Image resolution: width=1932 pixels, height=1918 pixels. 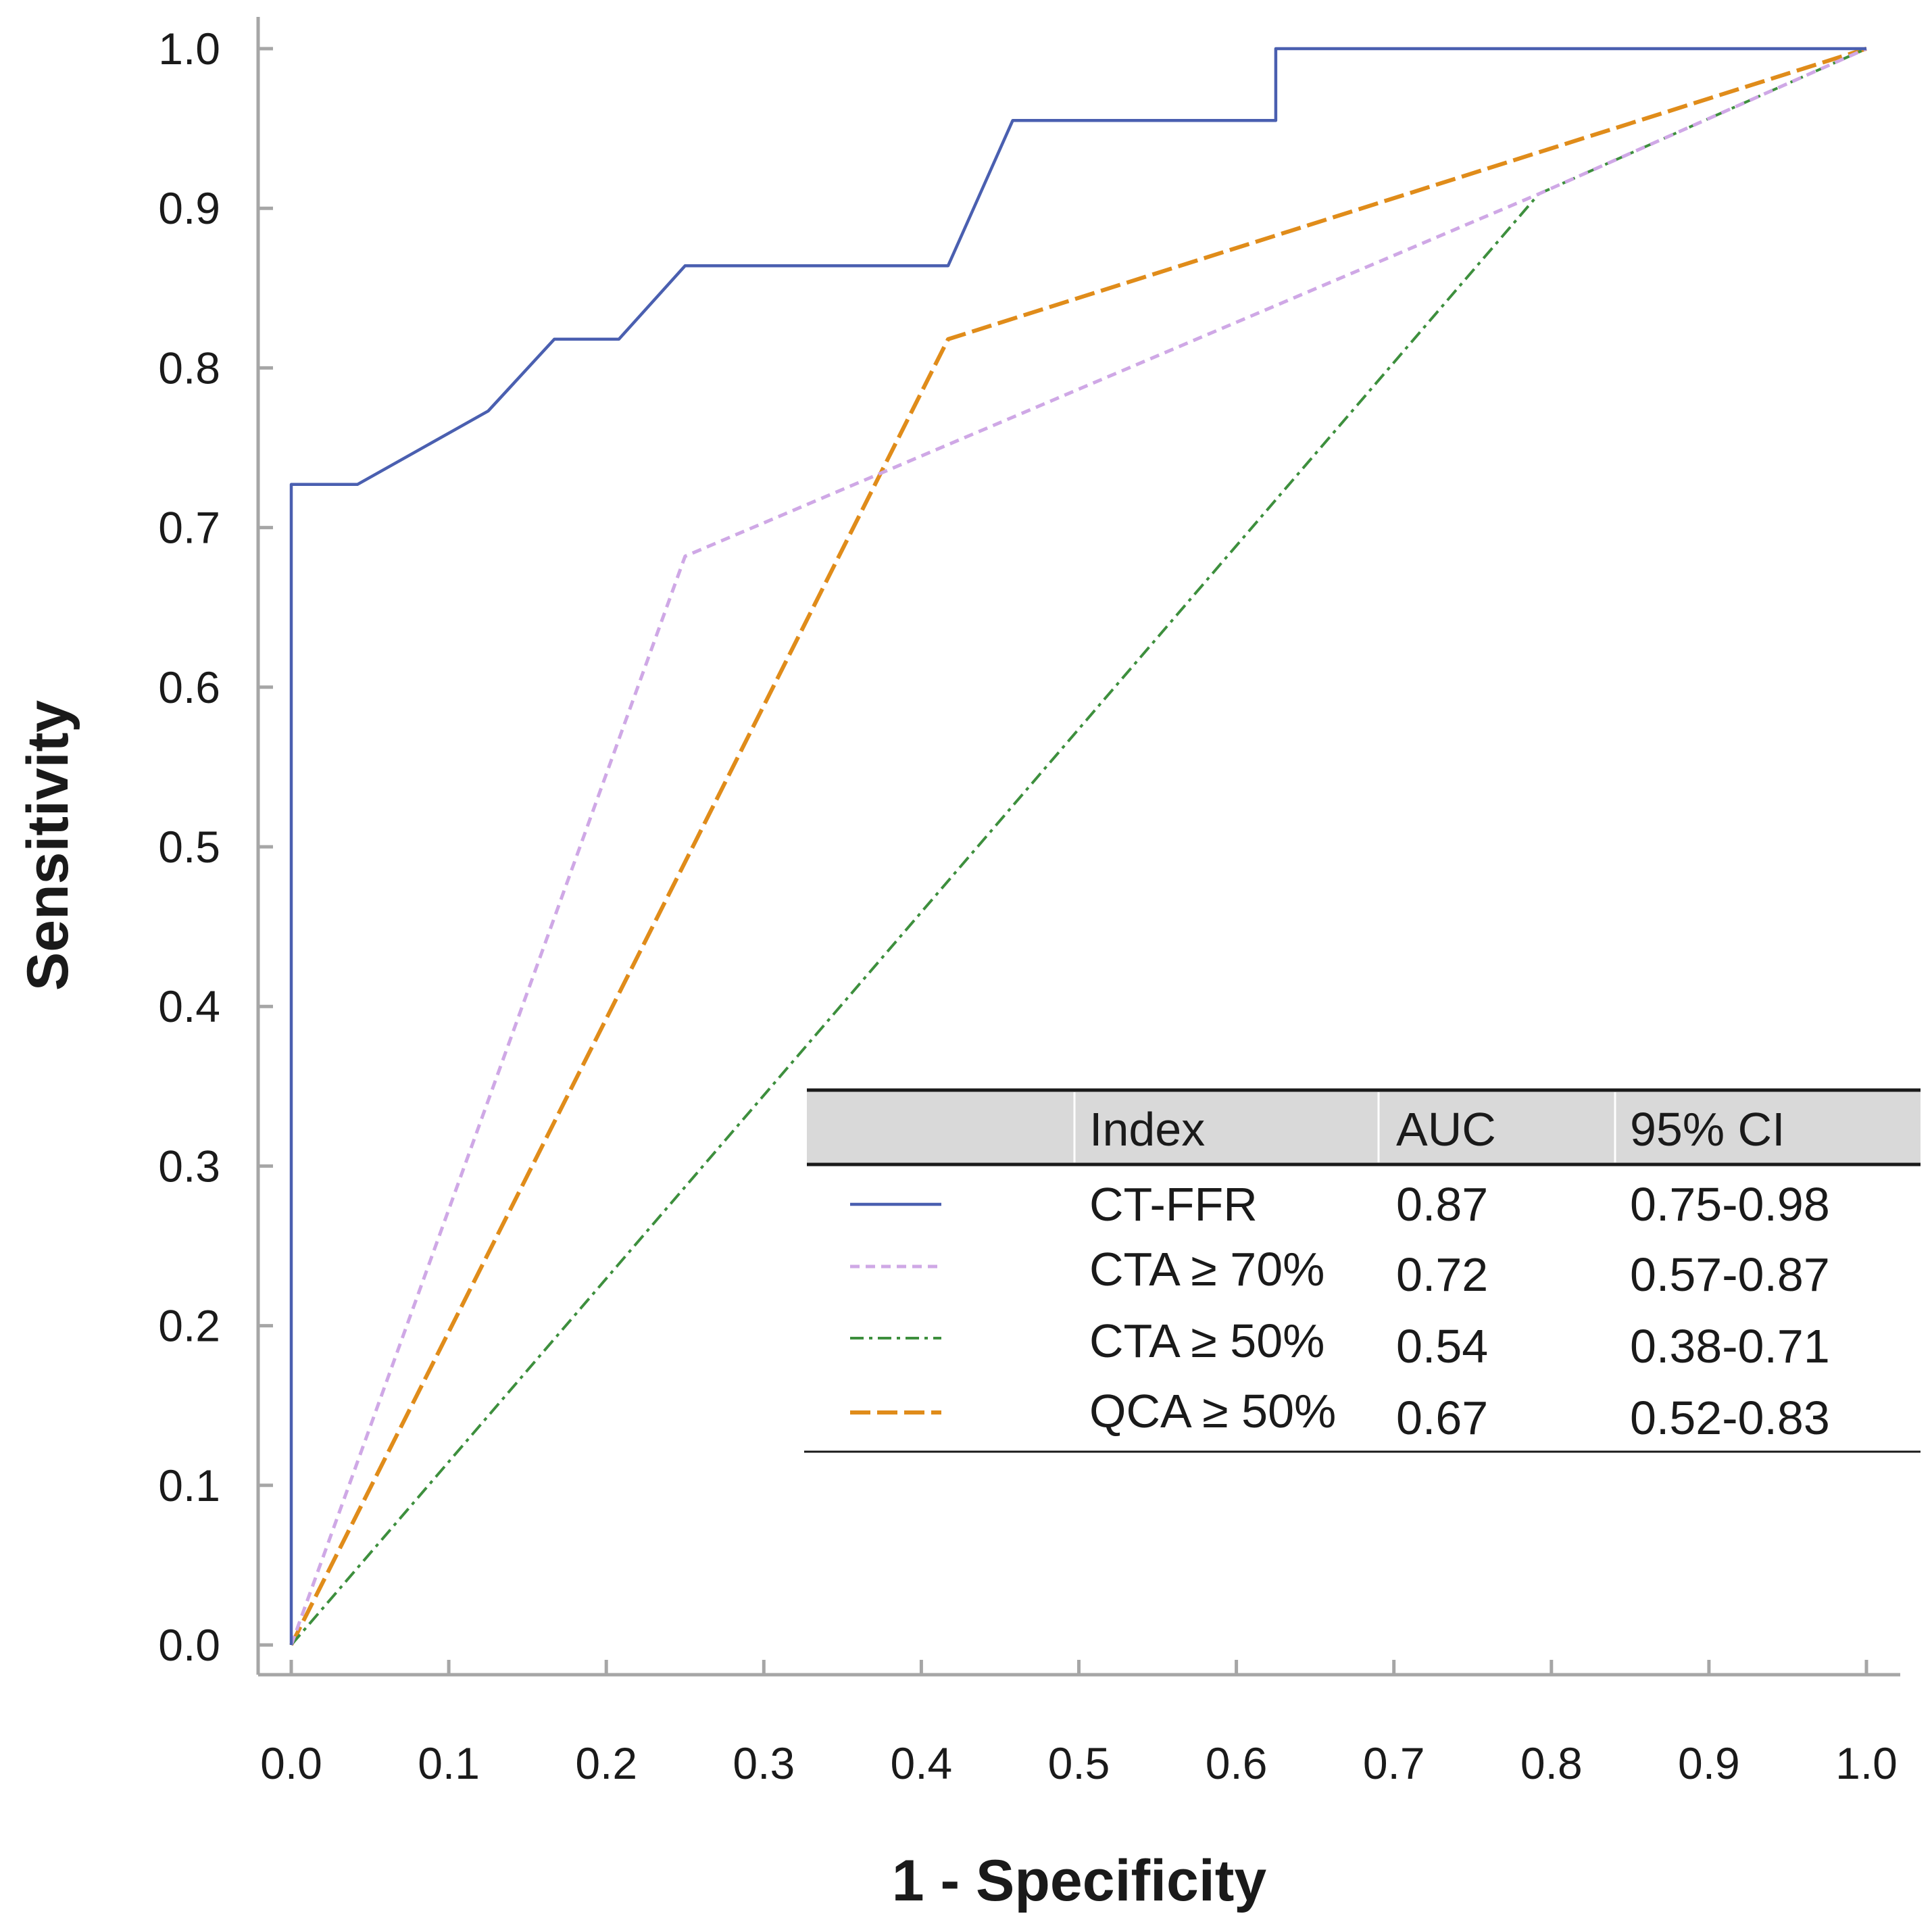 What do you see at coordinates (48, 846) in the screenshot?
I see `y-axis-title: Sensitivity` at bounding box center [48, 846].